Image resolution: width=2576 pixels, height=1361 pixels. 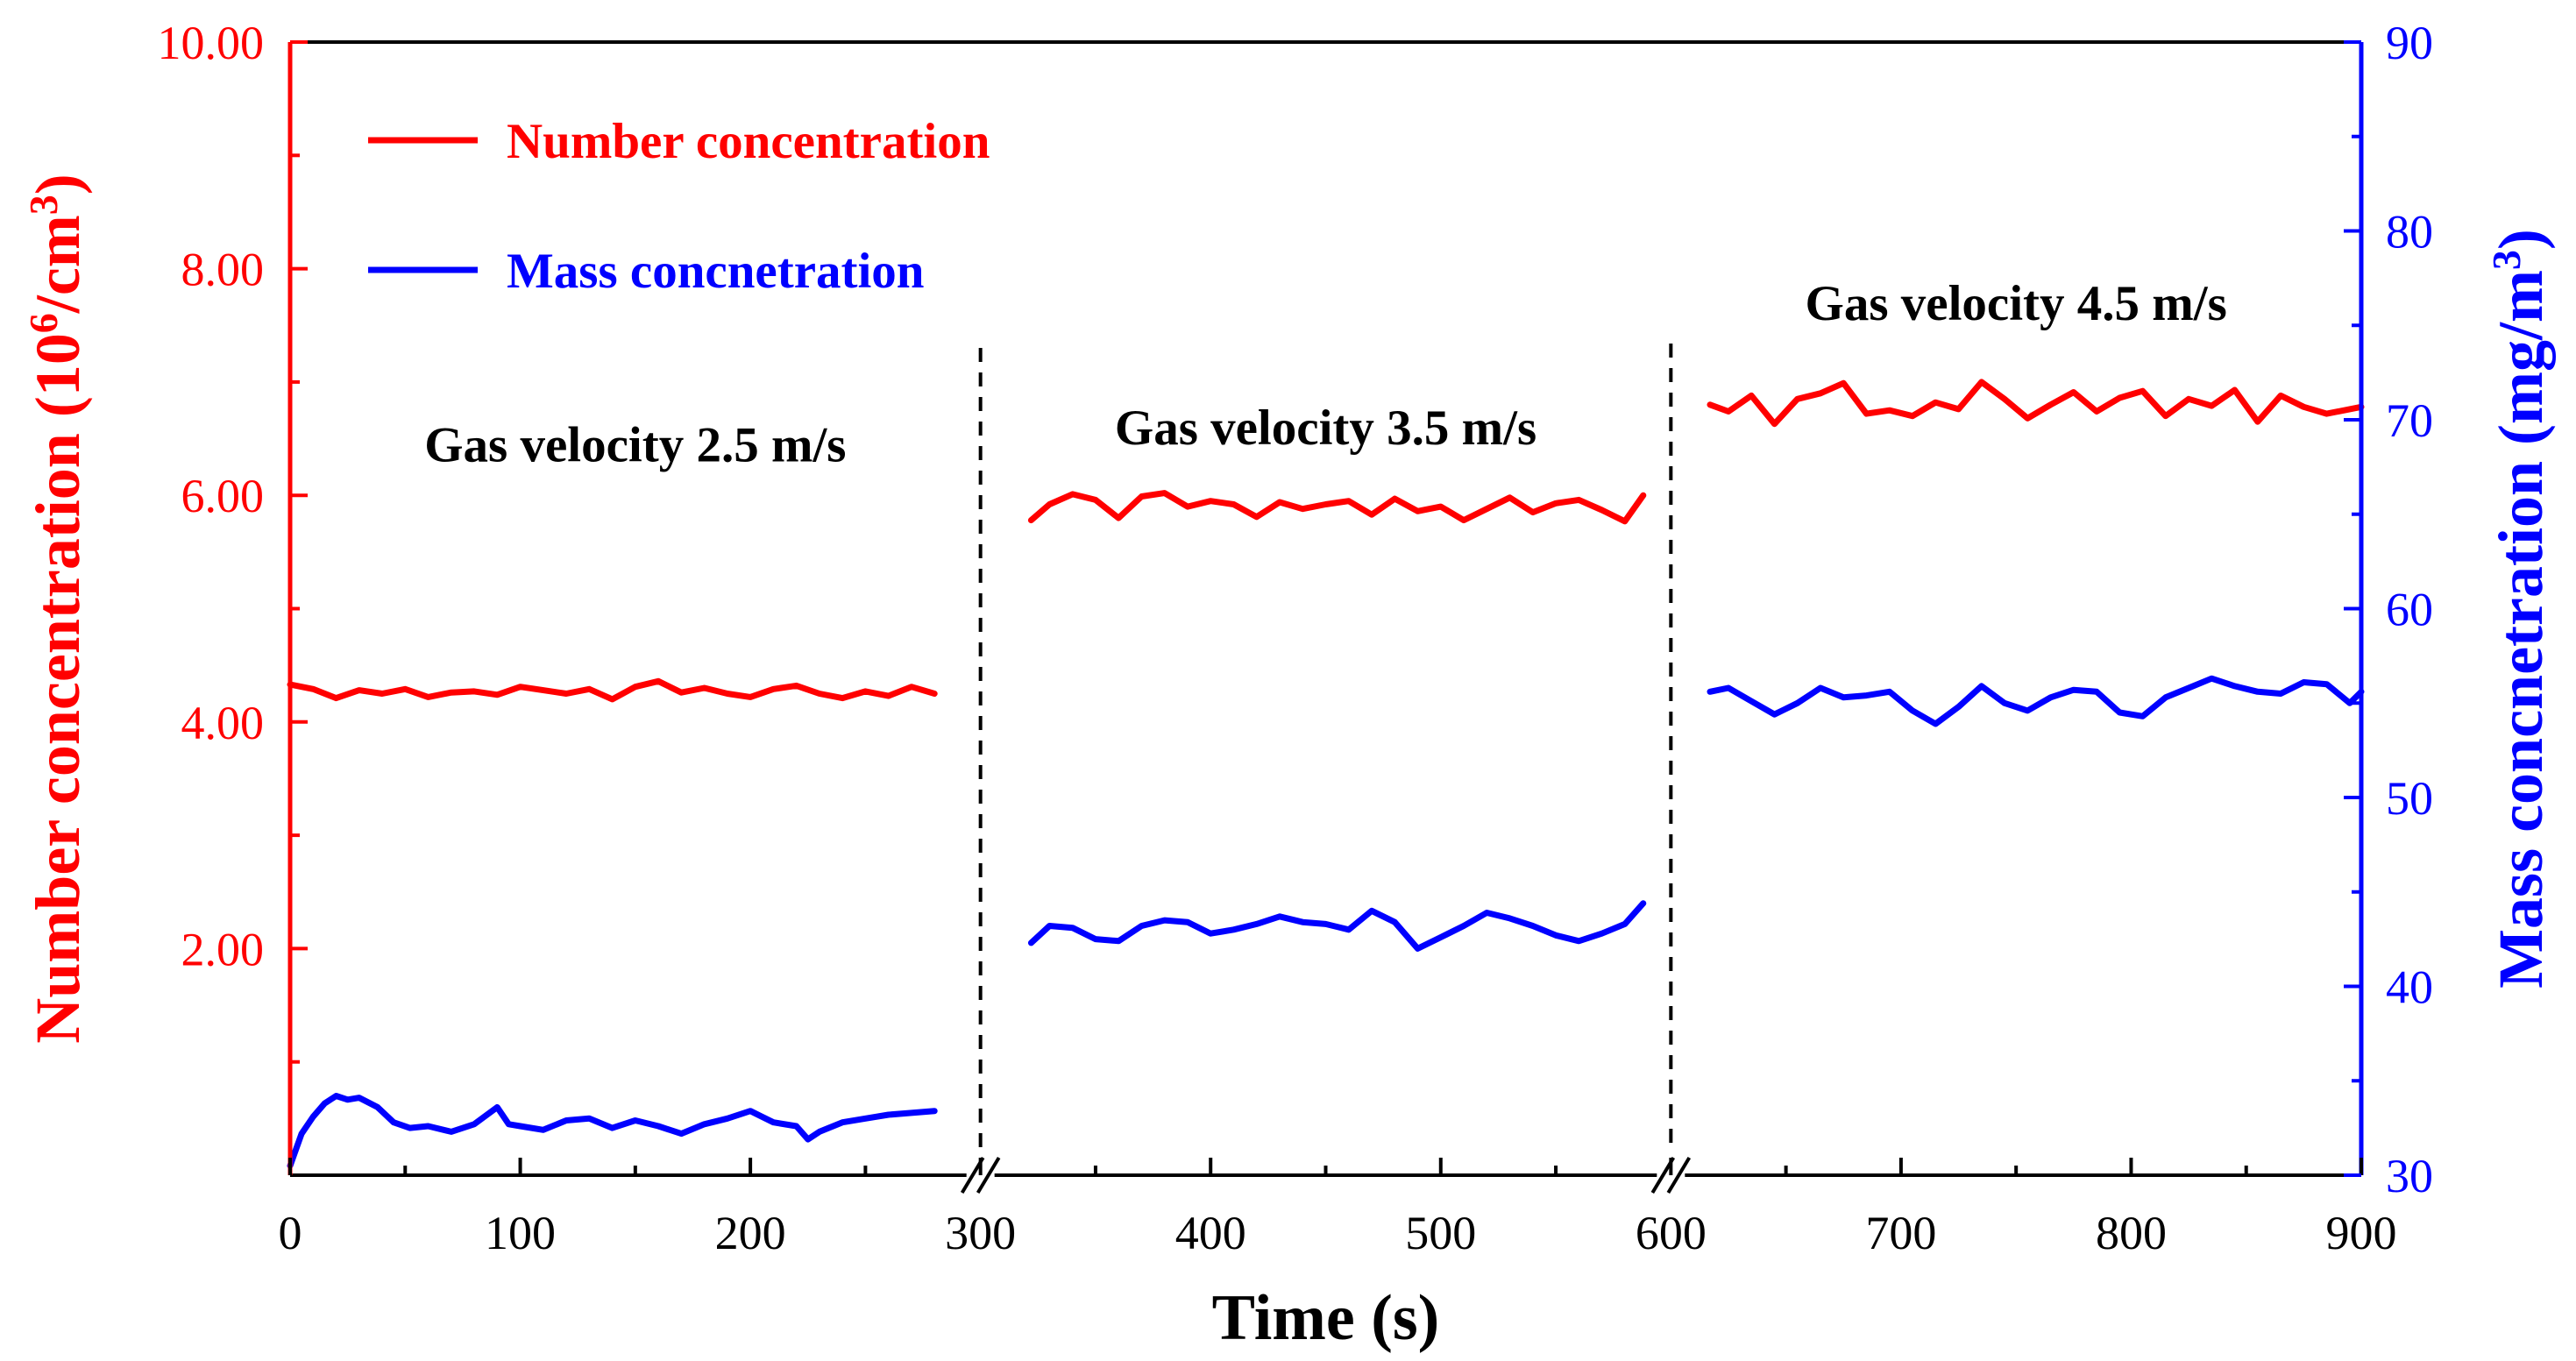 What do you see at coordinates (2131, 1233) in the screenshot?
I see `x-tick-label: 800` at bounding box center [2131, 1233].